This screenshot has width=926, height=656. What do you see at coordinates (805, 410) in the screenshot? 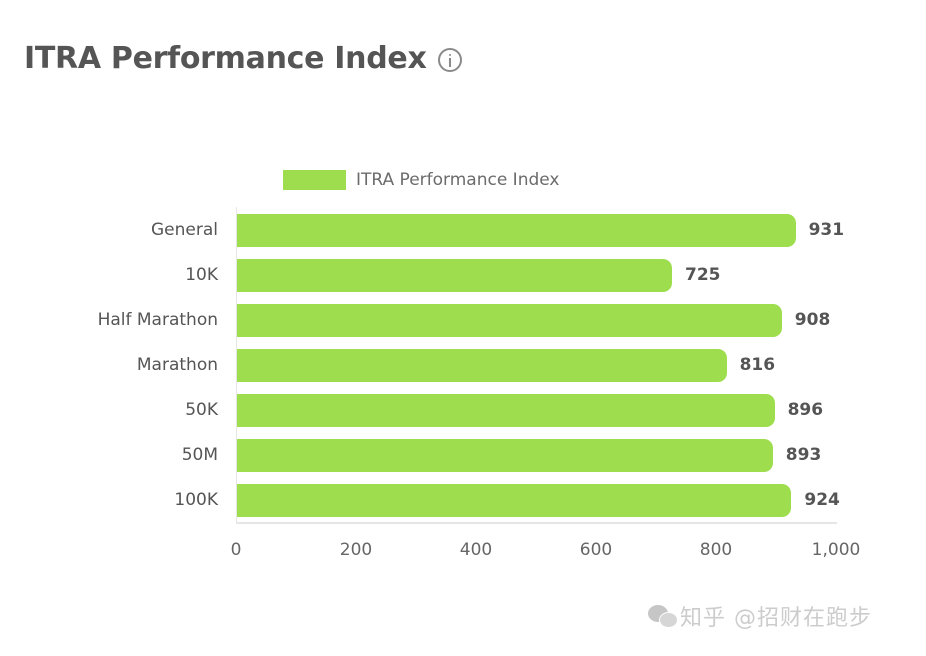
I see `bar-value-label: 896` at bounding box center [805, 410].